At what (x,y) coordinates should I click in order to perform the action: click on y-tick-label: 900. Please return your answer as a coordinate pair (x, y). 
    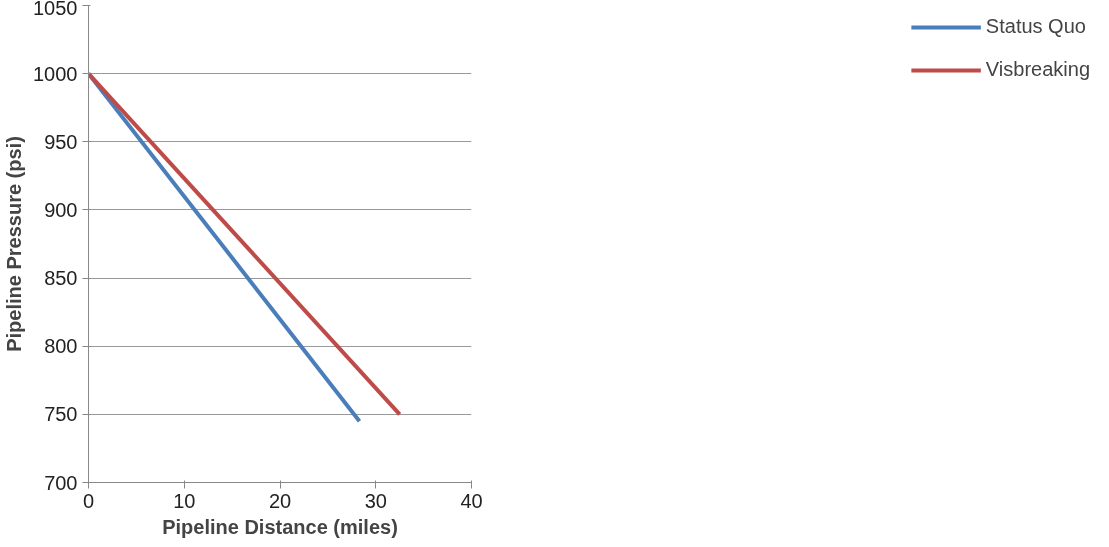
    Looking at the image, I should click on (61, 209).